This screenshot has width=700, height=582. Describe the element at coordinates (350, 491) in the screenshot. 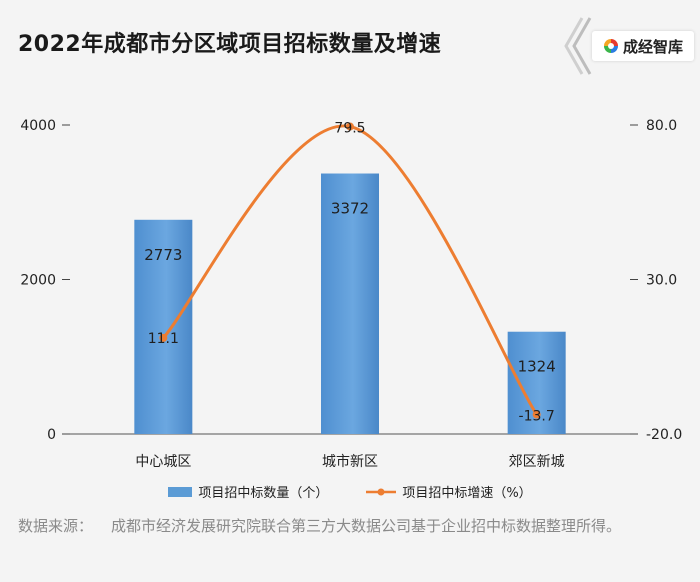

I see `legend: 项目招中标数量（个） 项目招中标增速（%）` at that location.